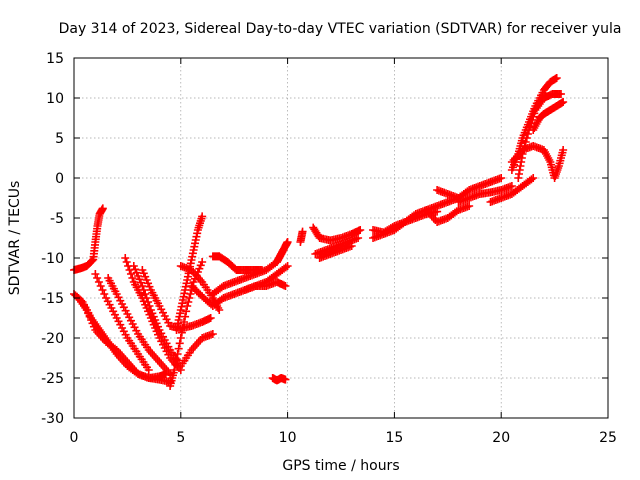 The width and height of the screenshot is (640, 480). Describe the element at coordinates (52, 299) in the screenshot. I see `y-tick-label: -15` at that location.